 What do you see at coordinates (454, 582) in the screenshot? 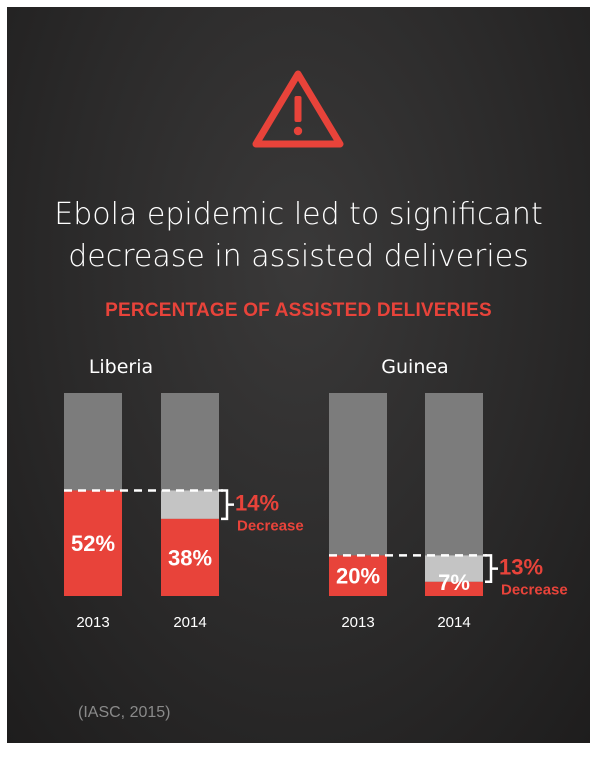
I see `guinea-value-label-2014: 7%` at bounding box center [454, 582].